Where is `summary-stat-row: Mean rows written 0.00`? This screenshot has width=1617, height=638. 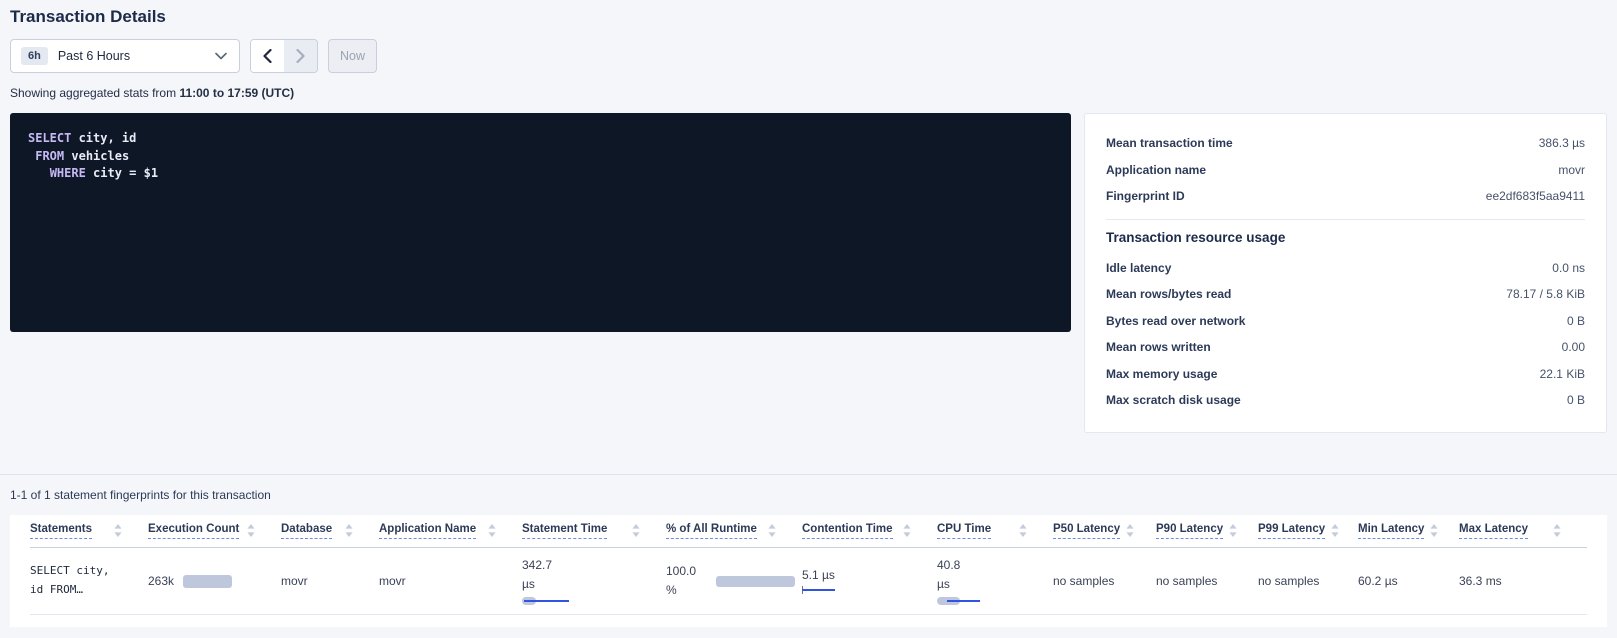 summary-stat-row: Mean rows written 0.00 is located at coordinates (1345, 347).